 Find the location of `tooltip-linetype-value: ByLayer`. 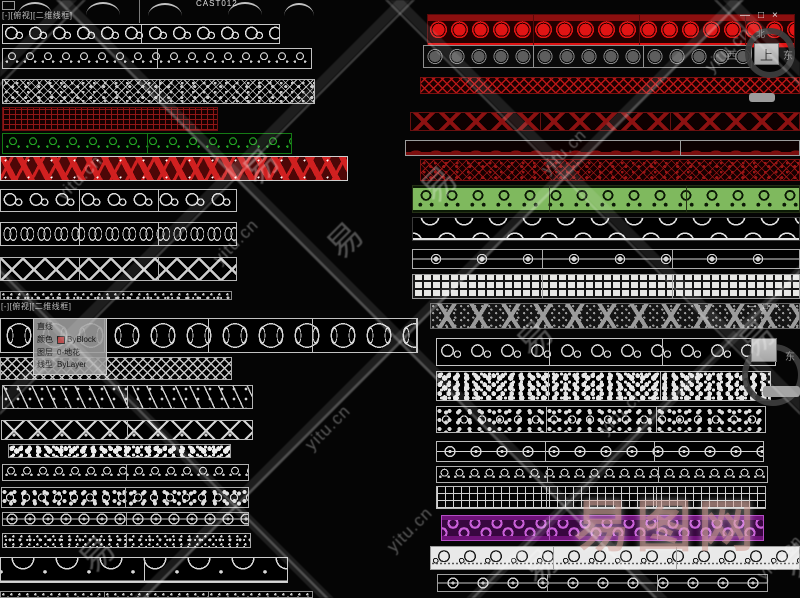

tooltip-linetype-value: ByLayer is located at coordinates (72, 365).